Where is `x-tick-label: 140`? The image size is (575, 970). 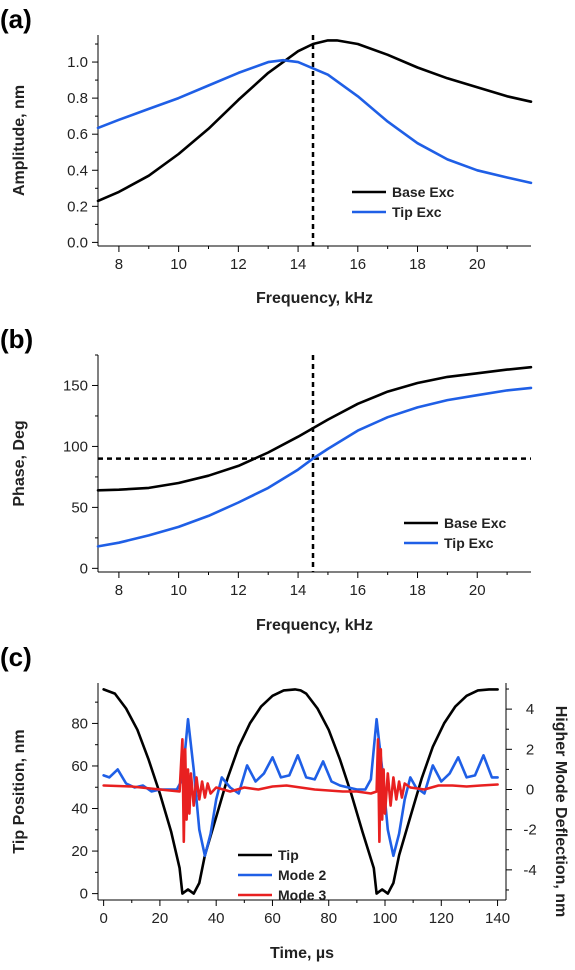 x-tick-label: 140 is located at coordinates (497, 918).